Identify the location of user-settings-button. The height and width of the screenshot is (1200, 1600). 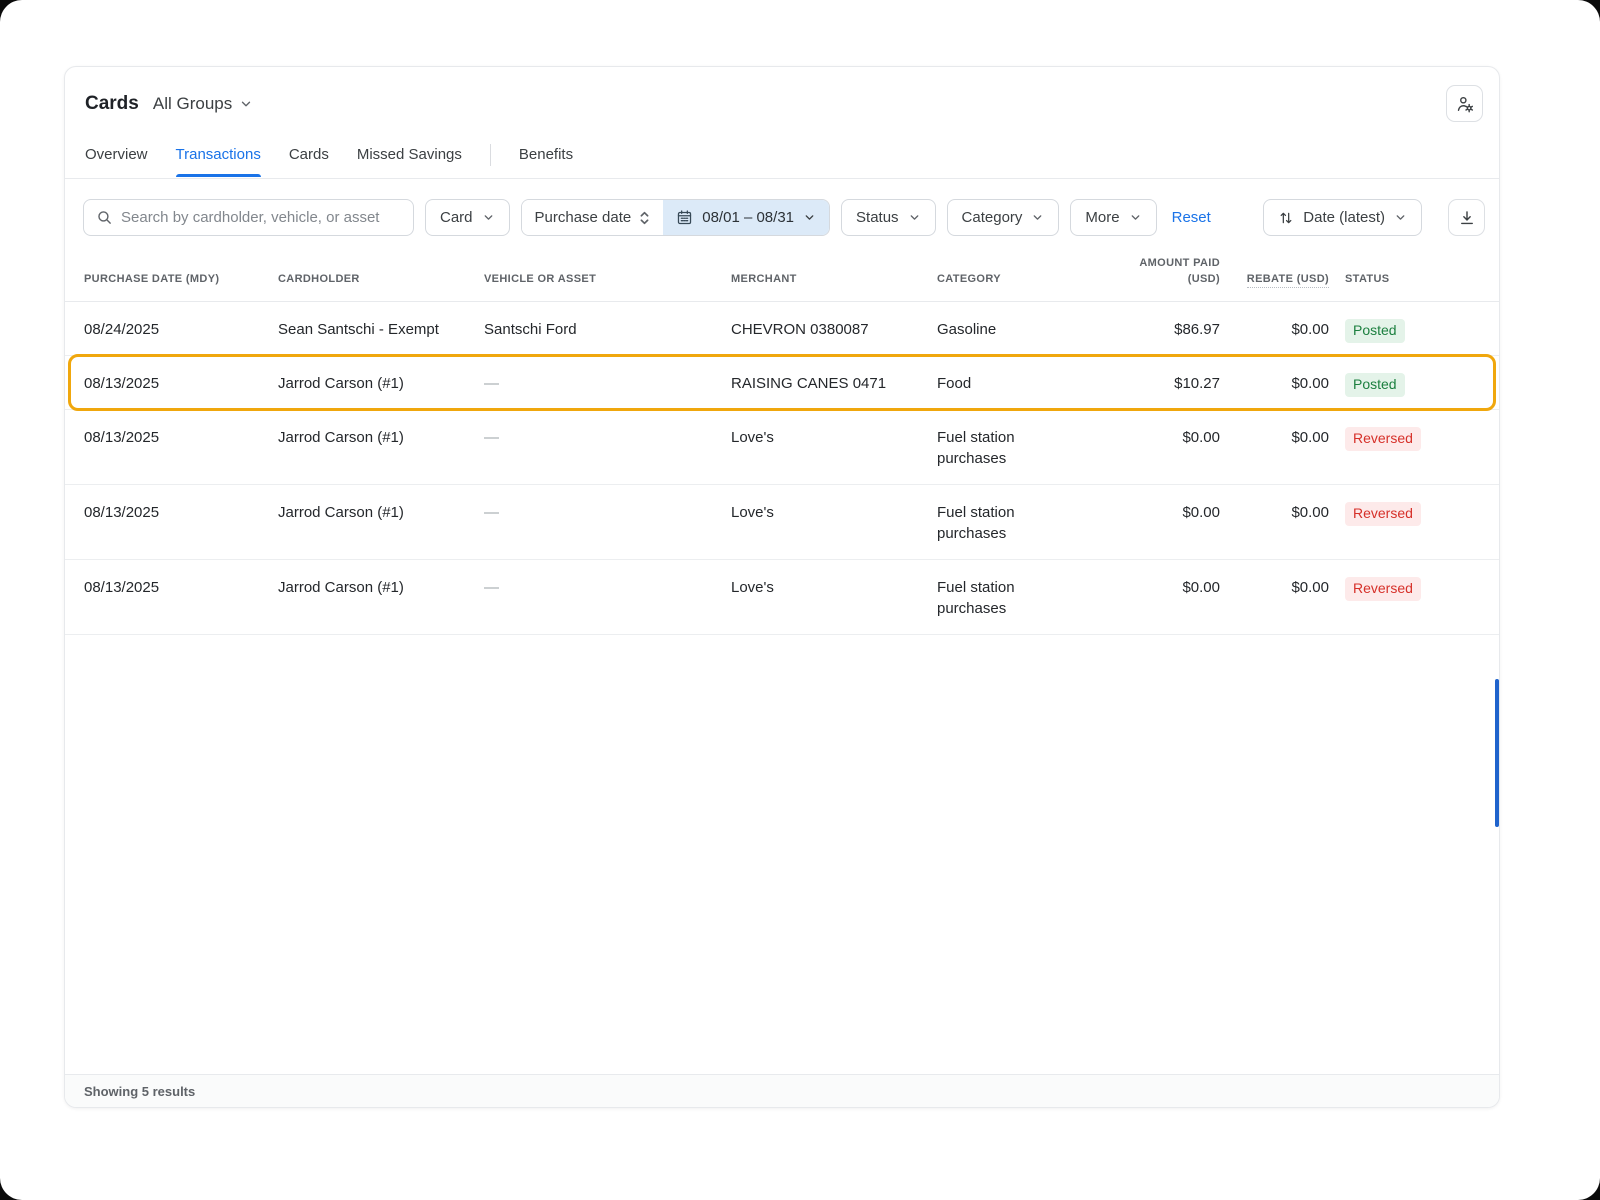
(1464, 103).